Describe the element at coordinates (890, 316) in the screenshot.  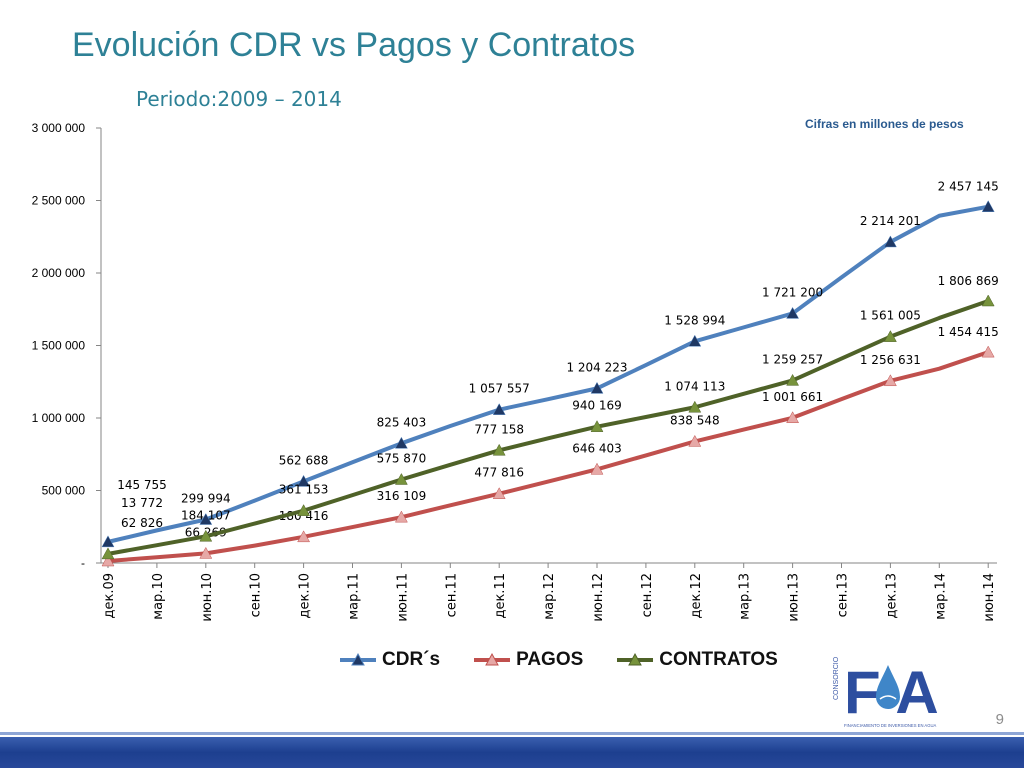
I see `data-label: 1 561 005` at that location.